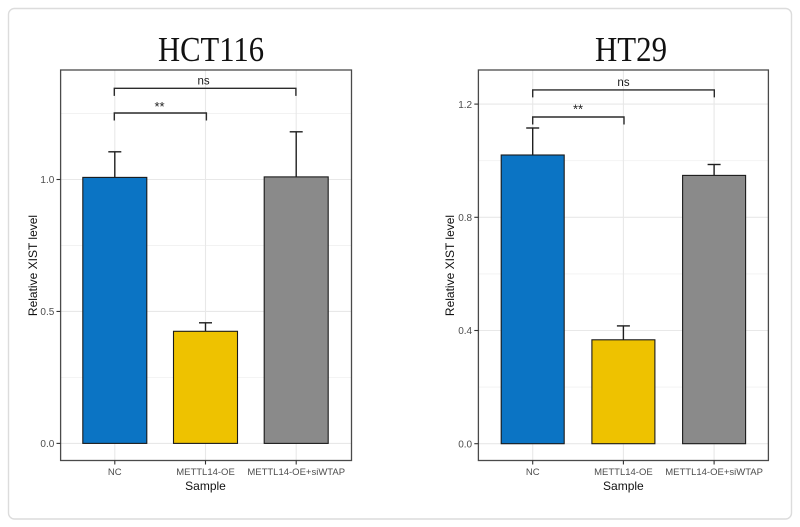 The width and height of the screenshot is (800, 527). I want to click on svg-text: 0.4, so click(465, 331).